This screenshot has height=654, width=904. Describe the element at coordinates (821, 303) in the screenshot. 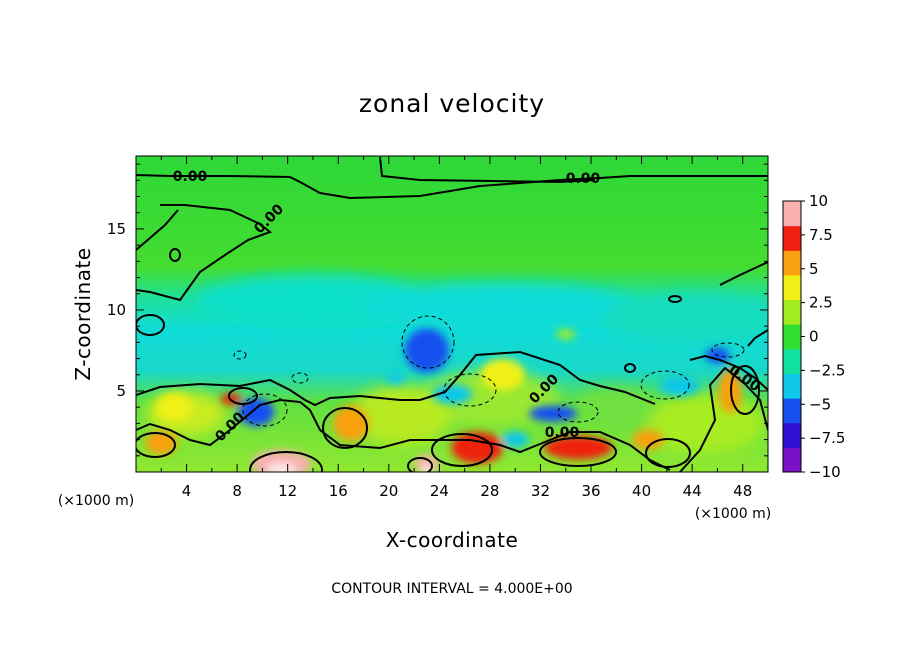

I see `colorbar-tick-label: 2.5` at that location.